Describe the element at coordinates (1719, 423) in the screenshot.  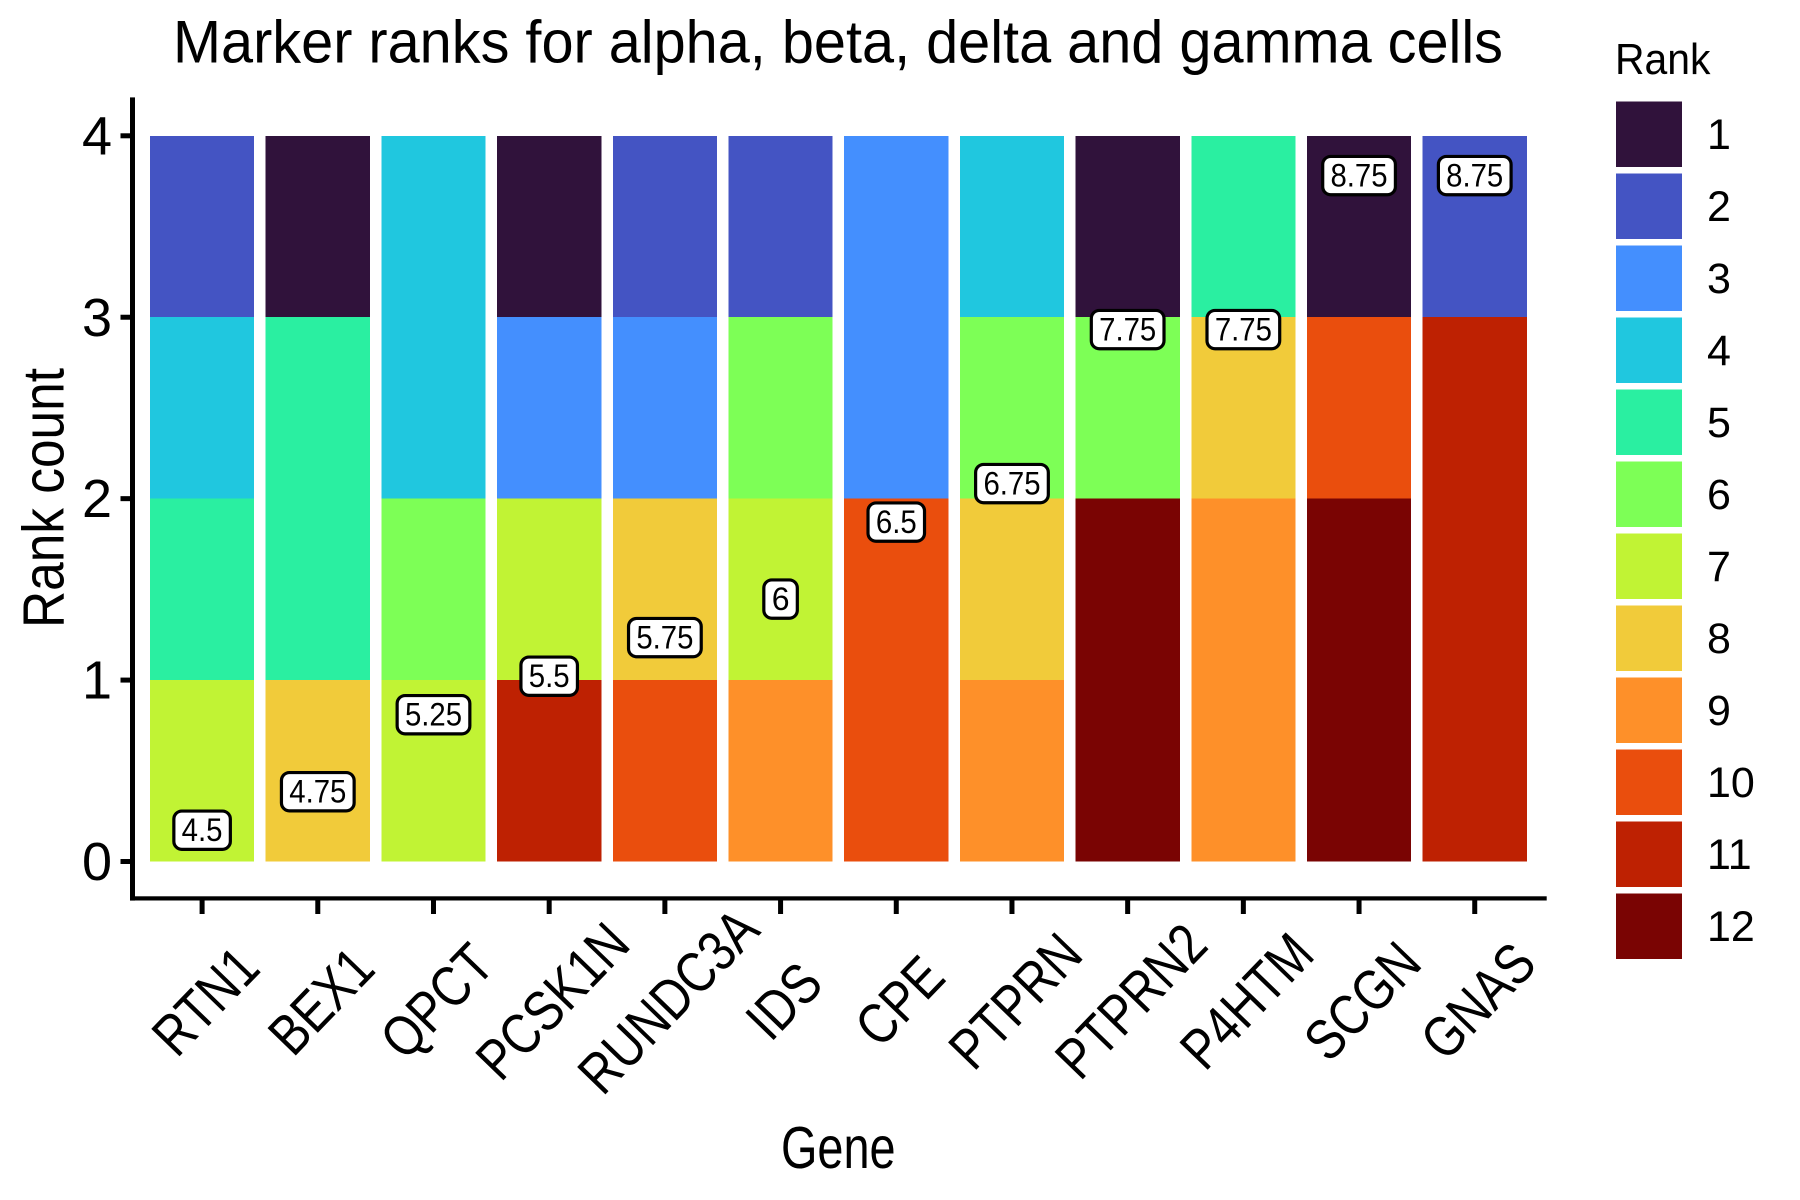
I see `svg-text: 5` at that location.